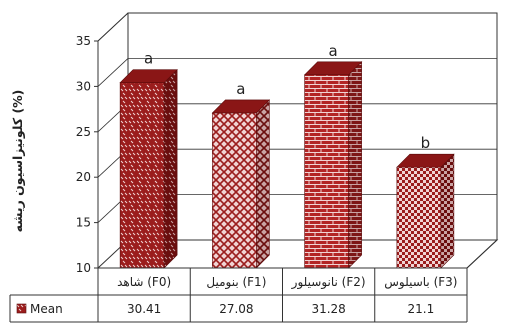 This screenshot has height=329, width=509. What do you see at coordinates (421, 309) in the screenshot?
I see `data-value-label: 21.1` at bounding box center [421, 309].